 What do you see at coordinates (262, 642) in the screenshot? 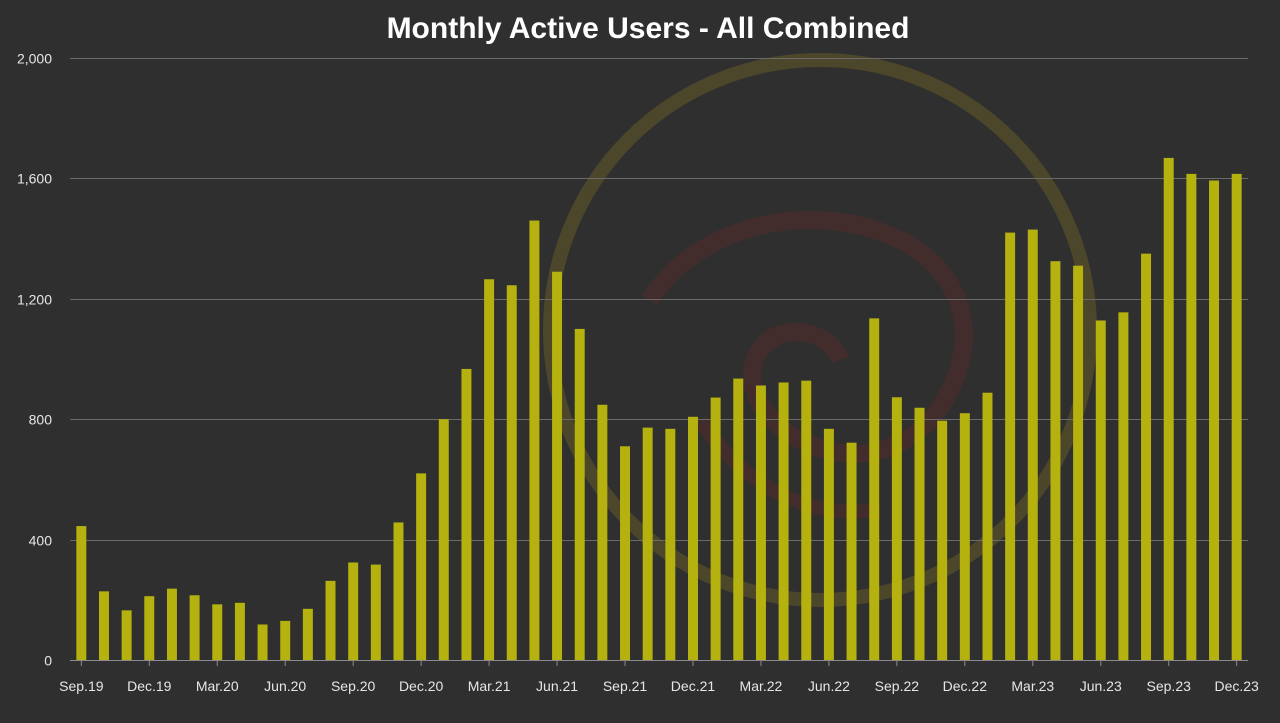
I see `bar-May.20` at bounding box center [262, 642].